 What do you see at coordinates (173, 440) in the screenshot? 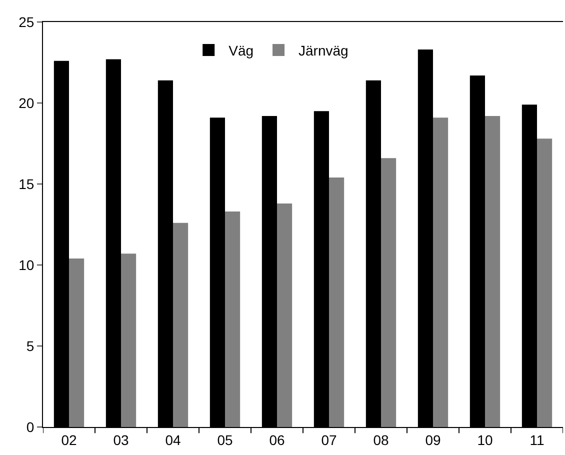
I see `x-tick-label: 04` at bounding box center [173, 440].